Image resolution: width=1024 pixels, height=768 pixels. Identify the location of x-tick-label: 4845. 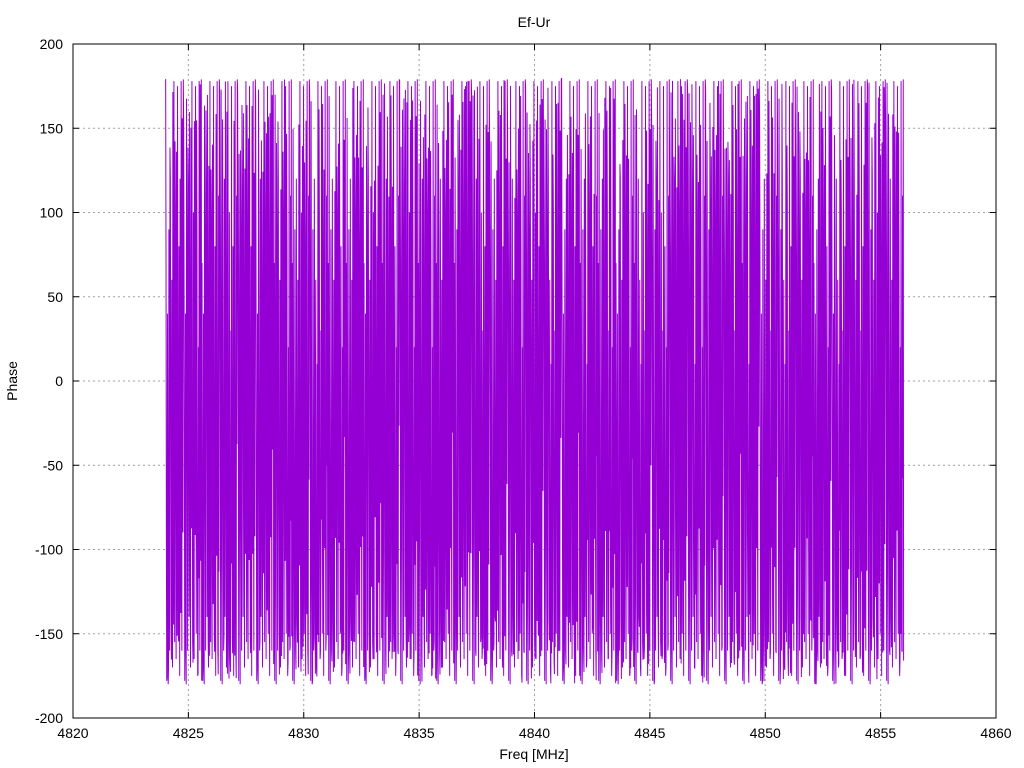
(649, 733).